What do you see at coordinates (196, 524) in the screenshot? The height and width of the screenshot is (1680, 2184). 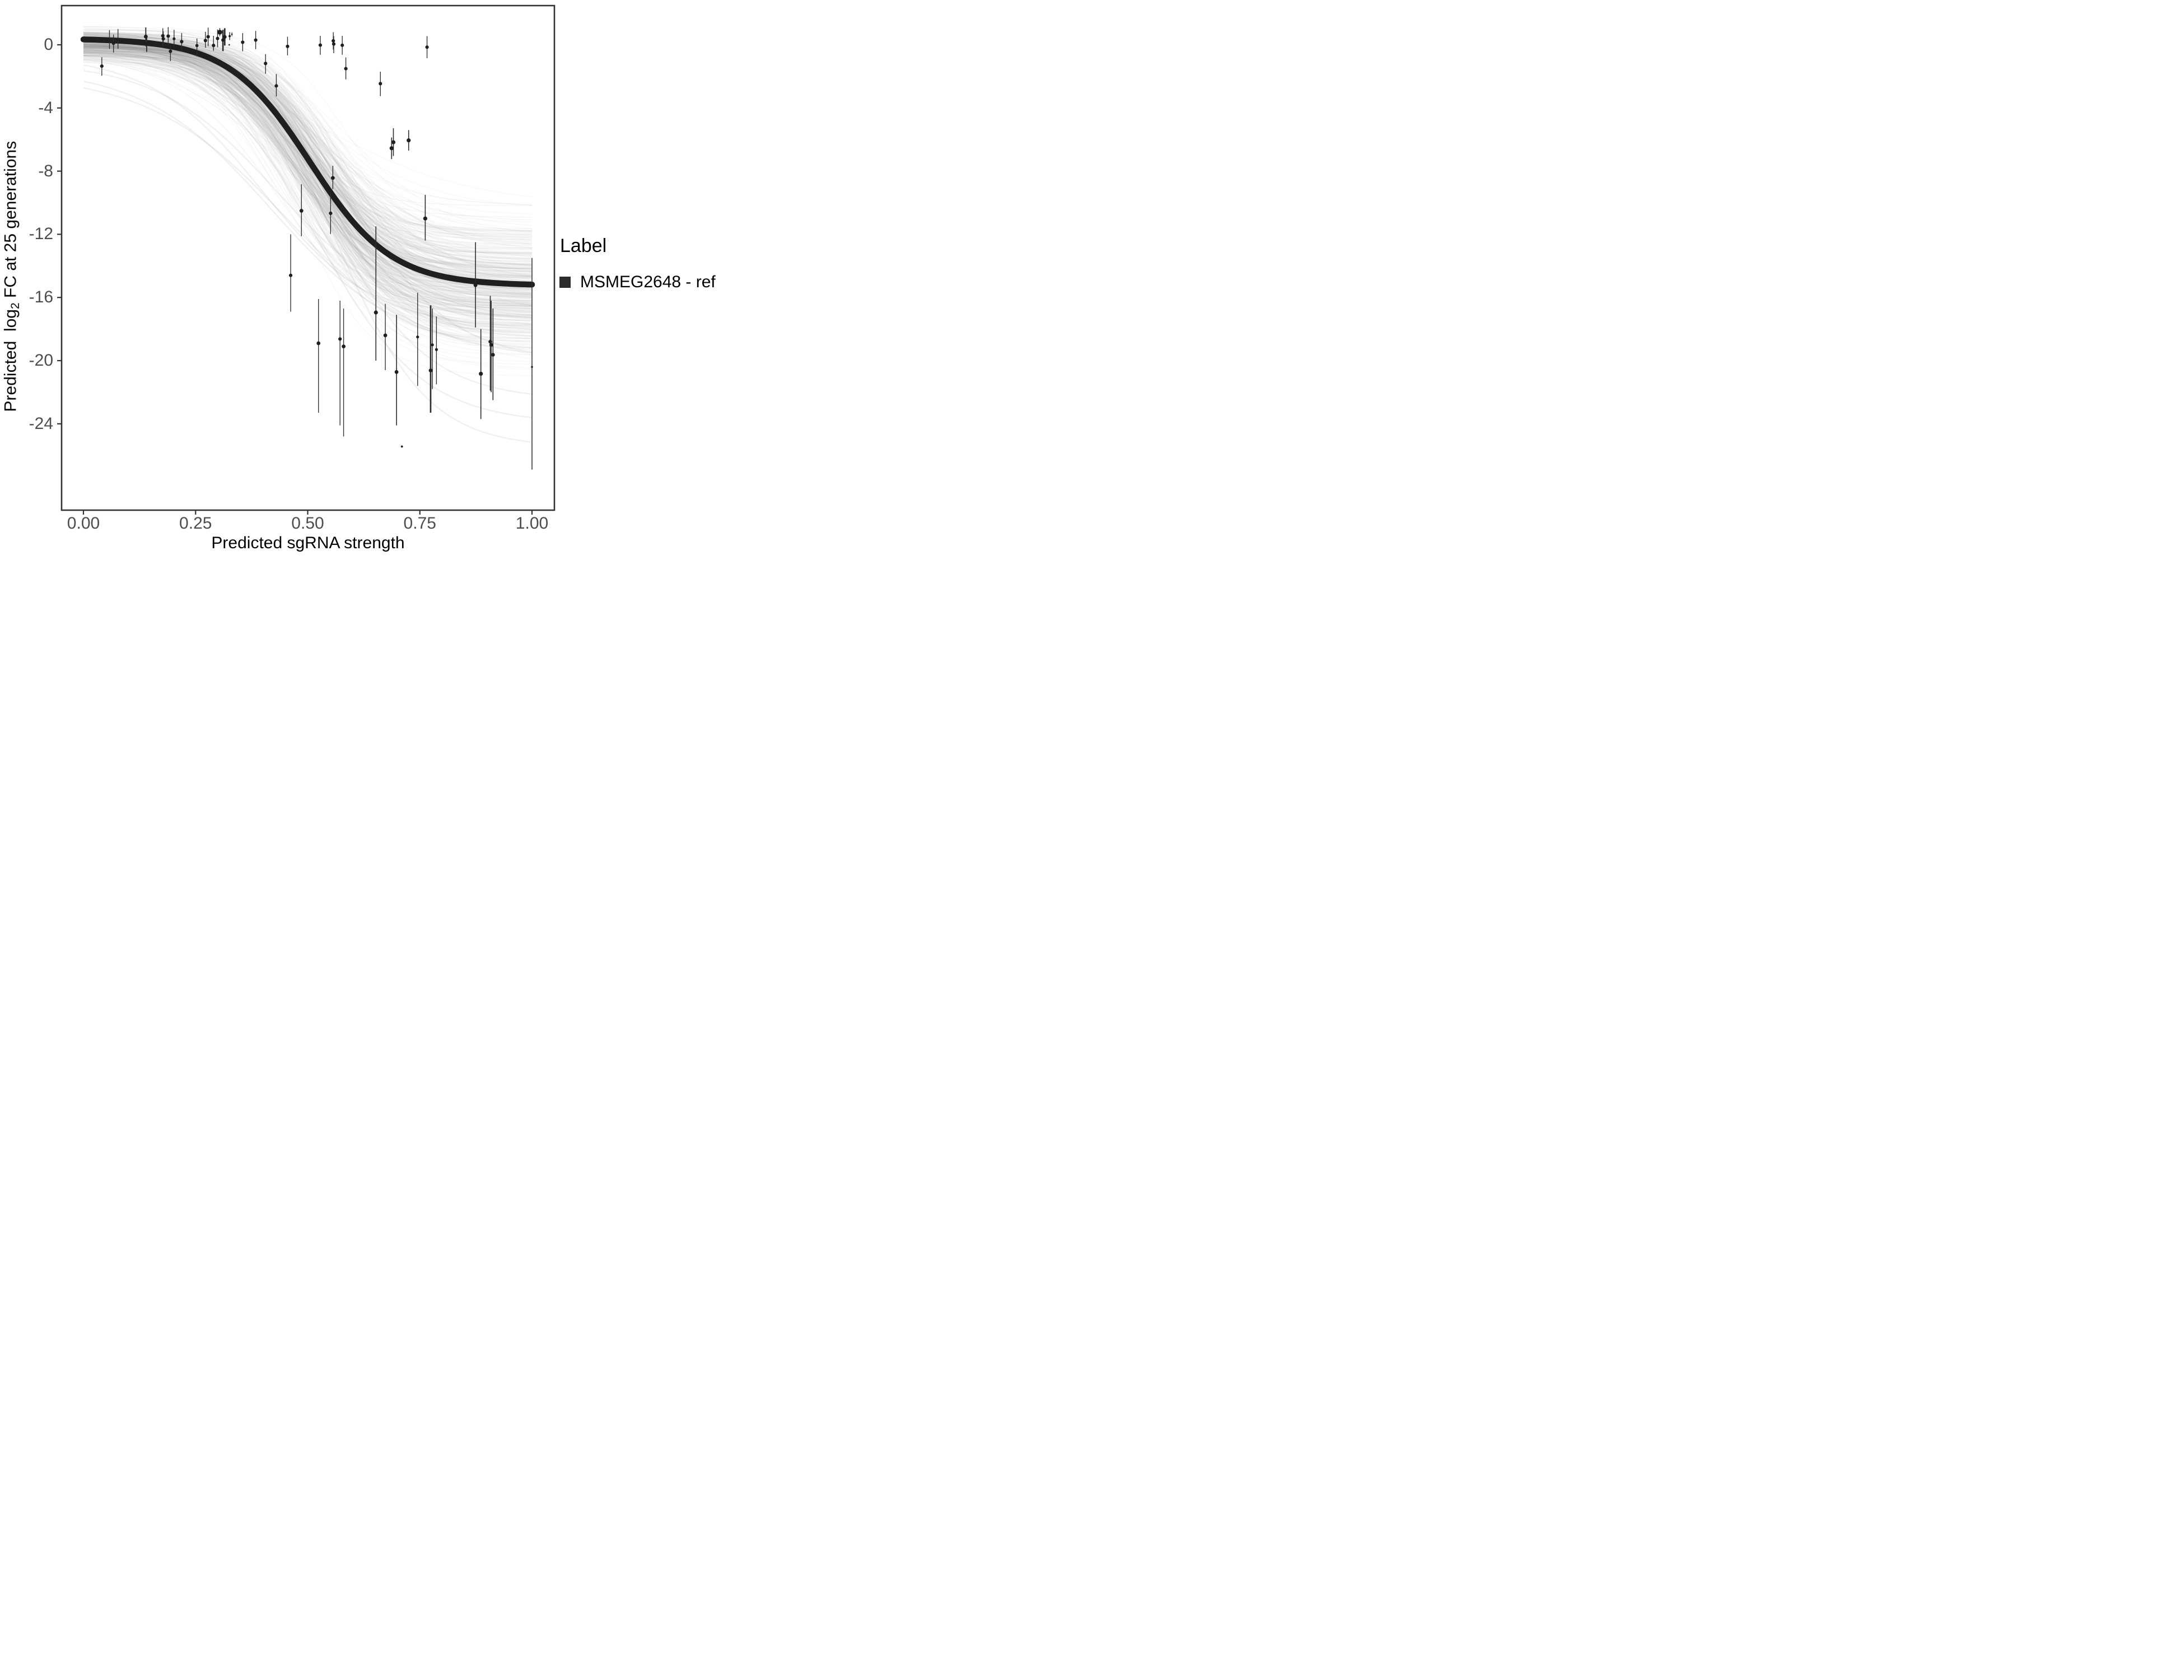 I see `x-tick-label: 0.25` at bounding box center [196, 524].